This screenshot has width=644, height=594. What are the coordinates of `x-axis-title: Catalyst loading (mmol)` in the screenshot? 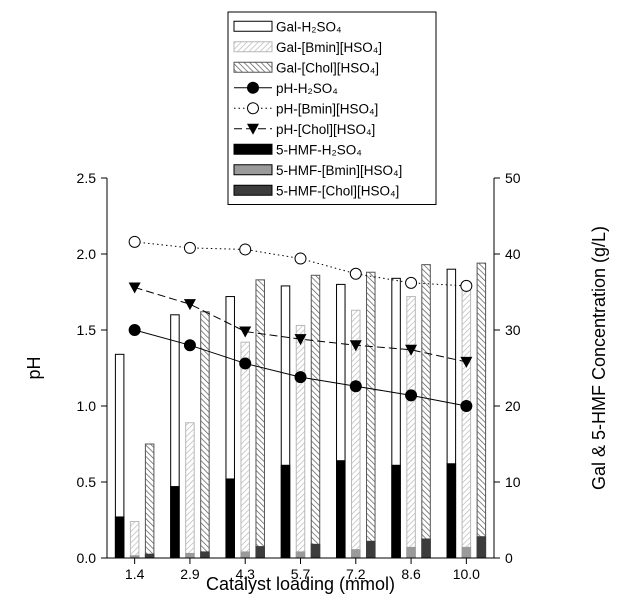 It's located at (300, 584).